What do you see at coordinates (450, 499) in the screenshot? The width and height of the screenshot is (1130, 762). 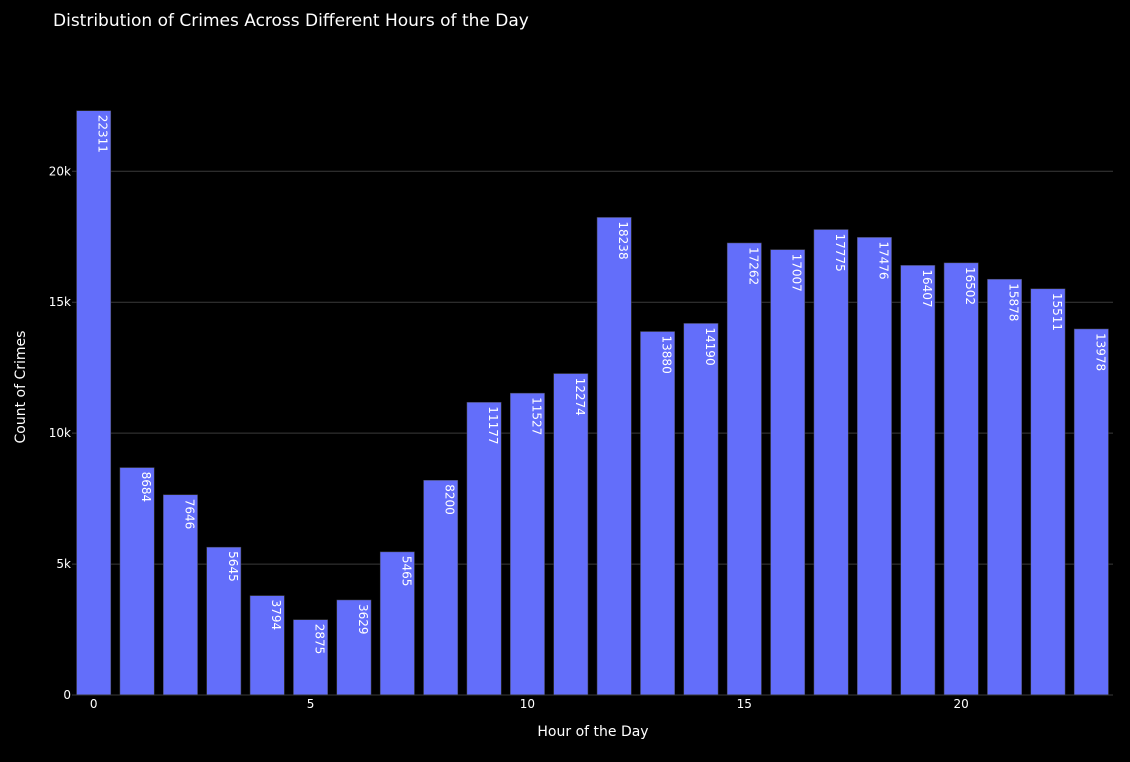 I see `bar-value-label: 8200` at bounding box center [450, 499].